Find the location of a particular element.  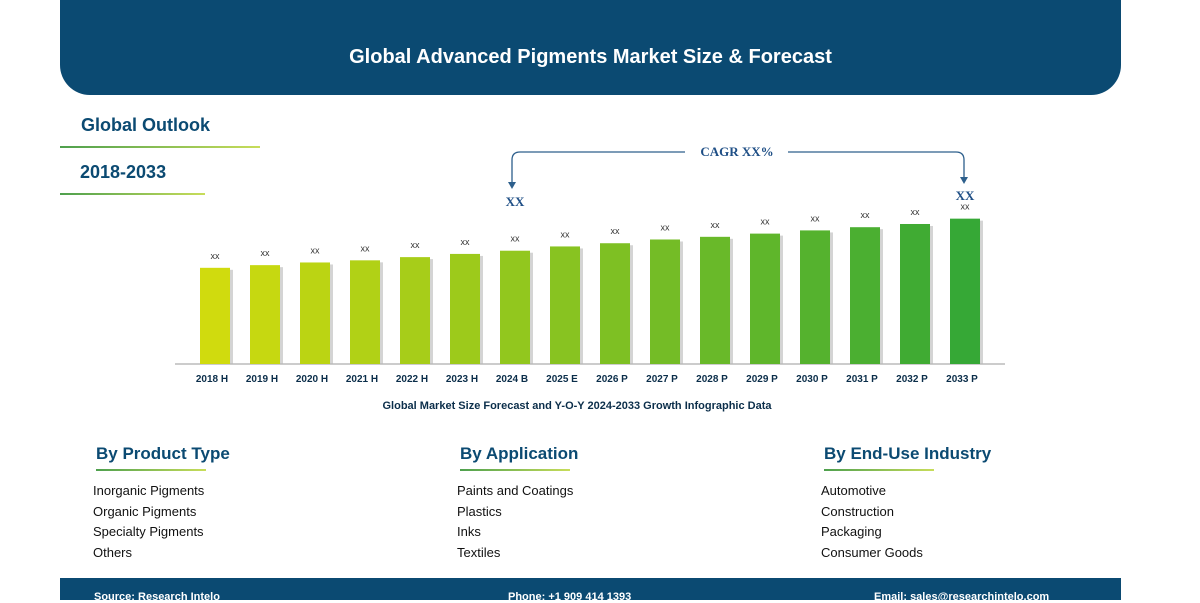

x-tick-label: 2018 H is located at coordinates (212, 379).